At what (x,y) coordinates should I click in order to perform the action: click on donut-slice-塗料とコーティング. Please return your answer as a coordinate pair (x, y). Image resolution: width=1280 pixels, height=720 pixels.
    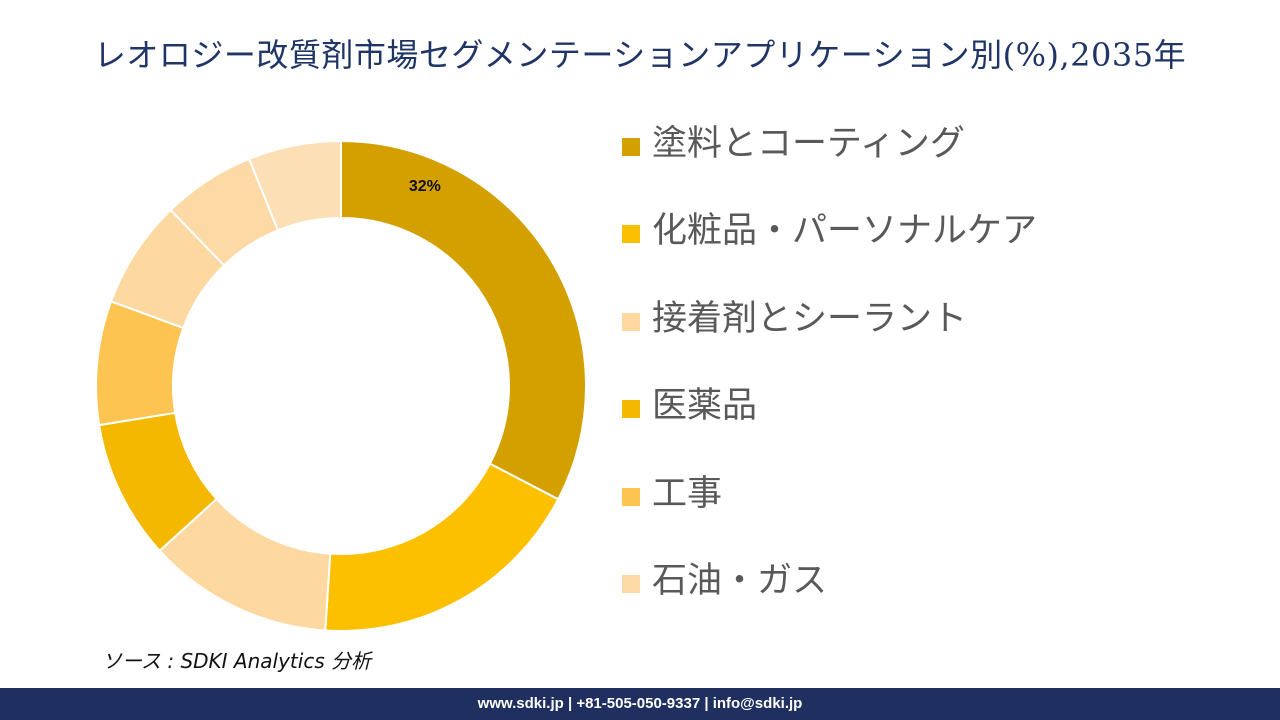
    Looking at the image, I should click on (463, 320).